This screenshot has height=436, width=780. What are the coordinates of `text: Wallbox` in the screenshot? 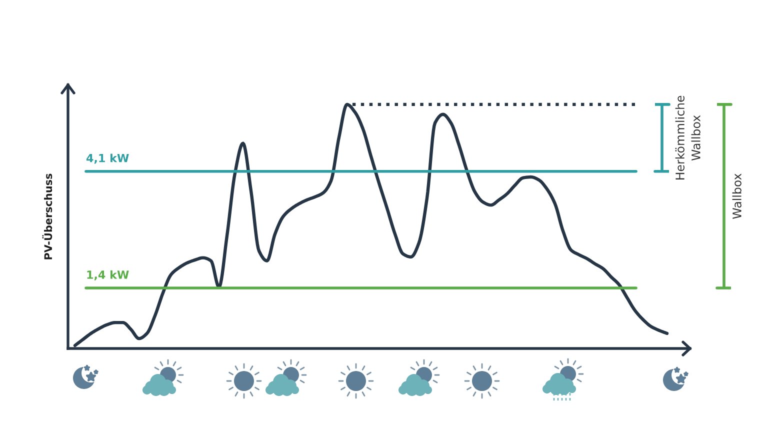 It's located at (737, 196).